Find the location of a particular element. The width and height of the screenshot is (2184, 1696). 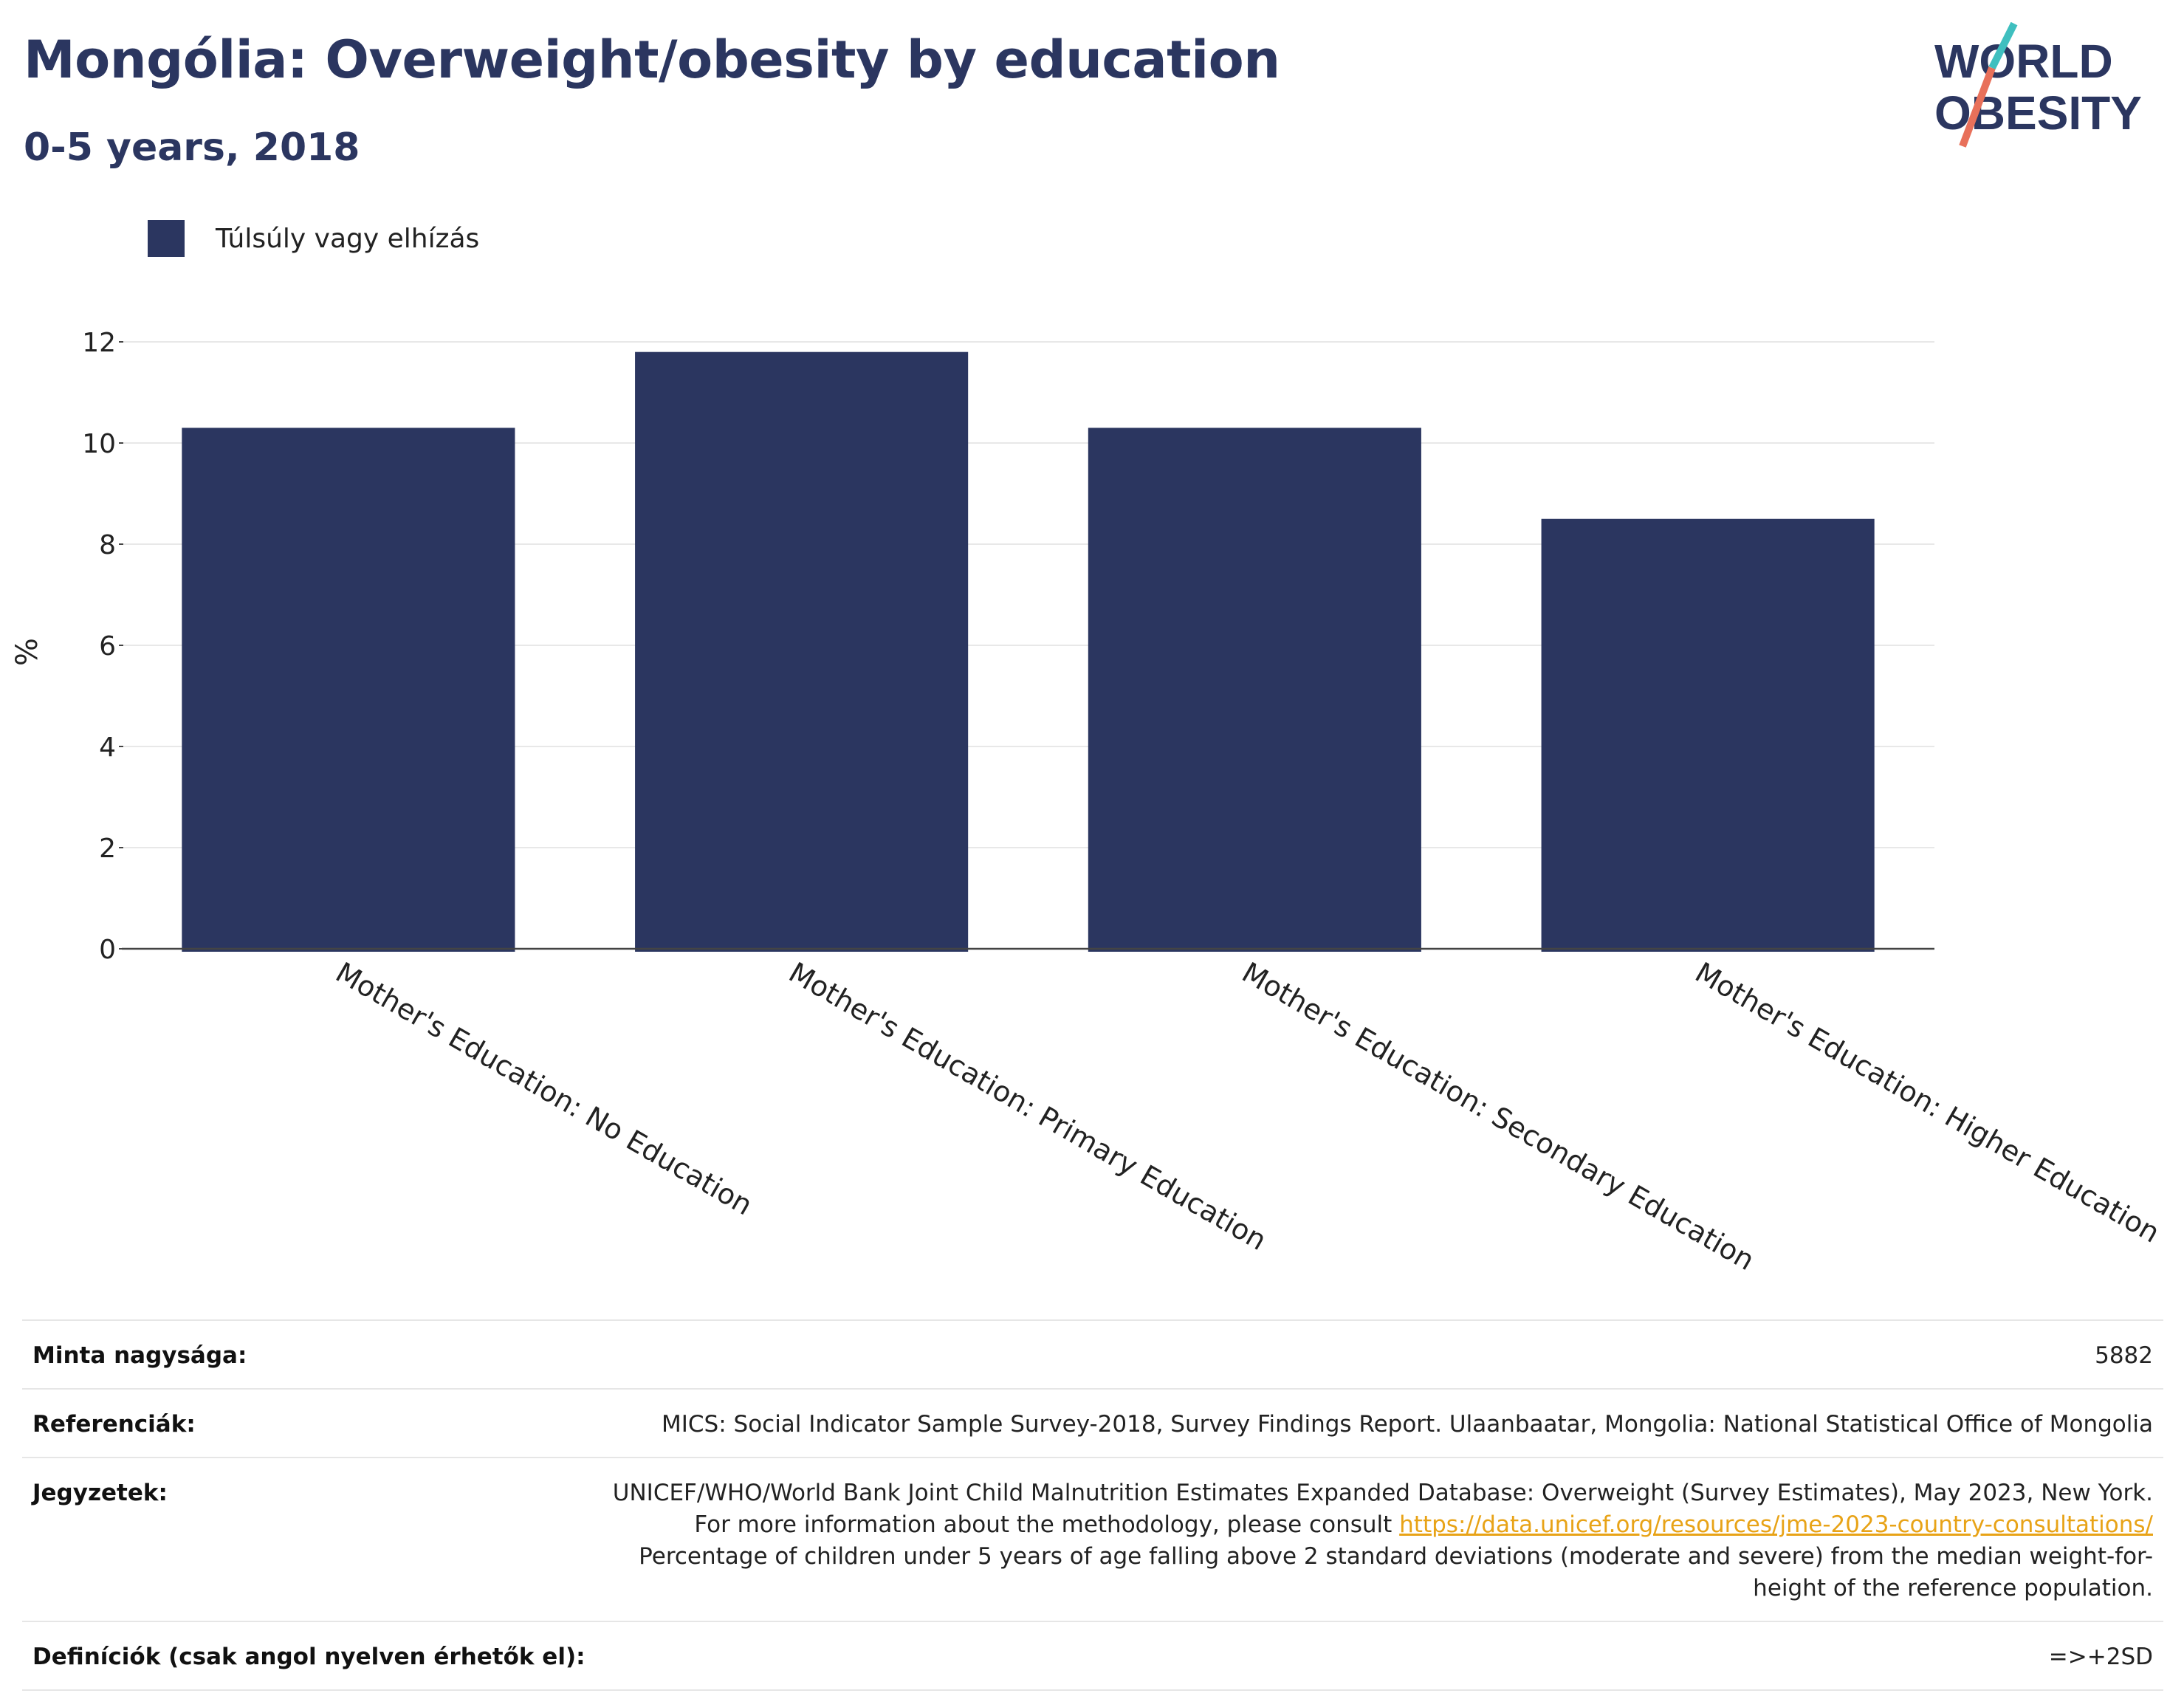

y-tick-label: 4 is located at coordinates (108, 747).